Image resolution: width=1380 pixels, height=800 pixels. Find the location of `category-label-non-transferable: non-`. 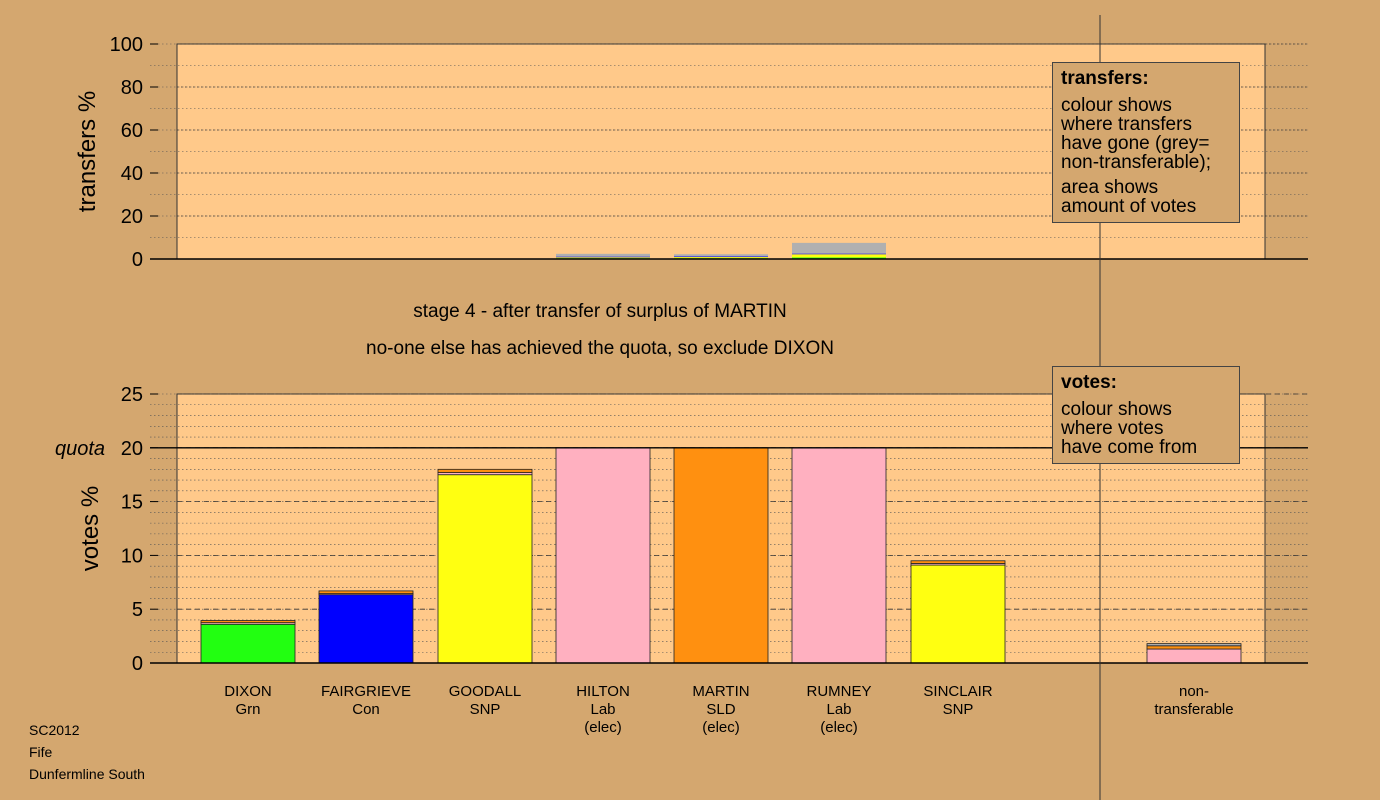

category-label-non-transferable: non- is located at coordinates (1194, 691).